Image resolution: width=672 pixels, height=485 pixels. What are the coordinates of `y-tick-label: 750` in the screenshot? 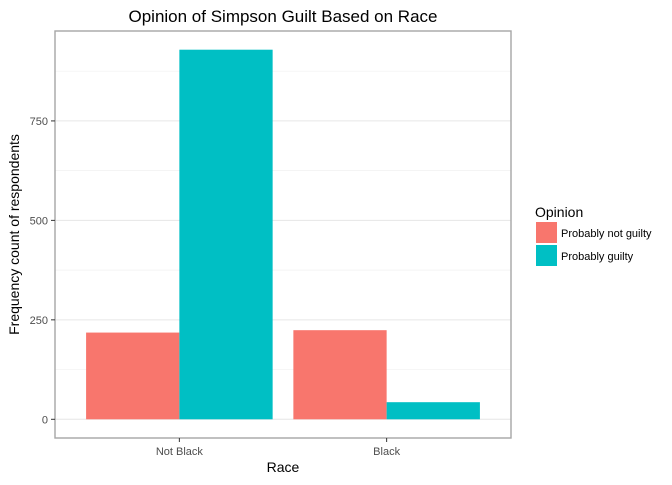 It's located at (39, 122).